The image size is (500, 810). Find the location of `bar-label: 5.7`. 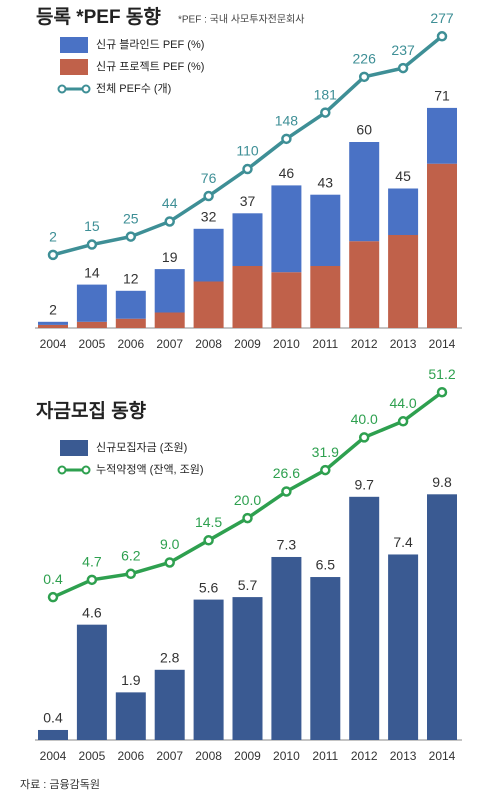

bar-label: 5.7 is located at coordinates (248, 585).